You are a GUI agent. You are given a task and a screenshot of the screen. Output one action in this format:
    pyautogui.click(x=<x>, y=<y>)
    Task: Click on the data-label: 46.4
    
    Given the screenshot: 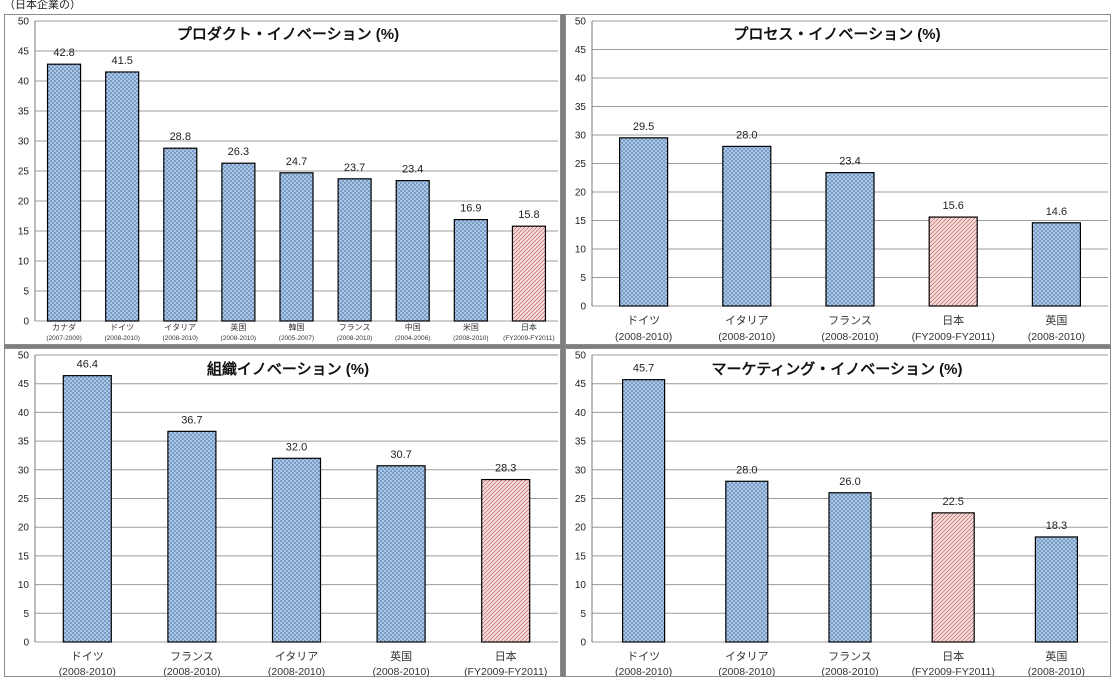 What is the action you would take?
    pyautogui.click(x=87, y=365)
    